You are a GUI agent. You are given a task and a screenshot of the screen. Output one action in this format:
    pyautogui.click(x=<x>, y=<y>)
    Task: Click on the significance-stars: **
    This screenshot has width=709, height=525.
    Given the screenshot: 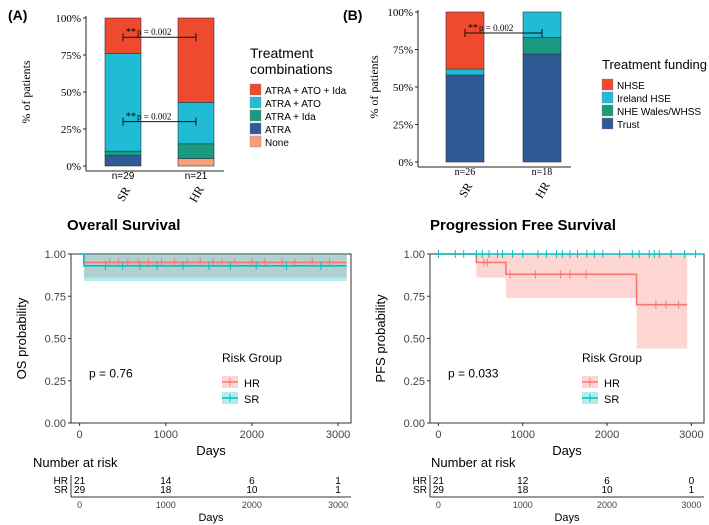 What is the action you would take?
    pyautogui.click(x=131, y=32)
    